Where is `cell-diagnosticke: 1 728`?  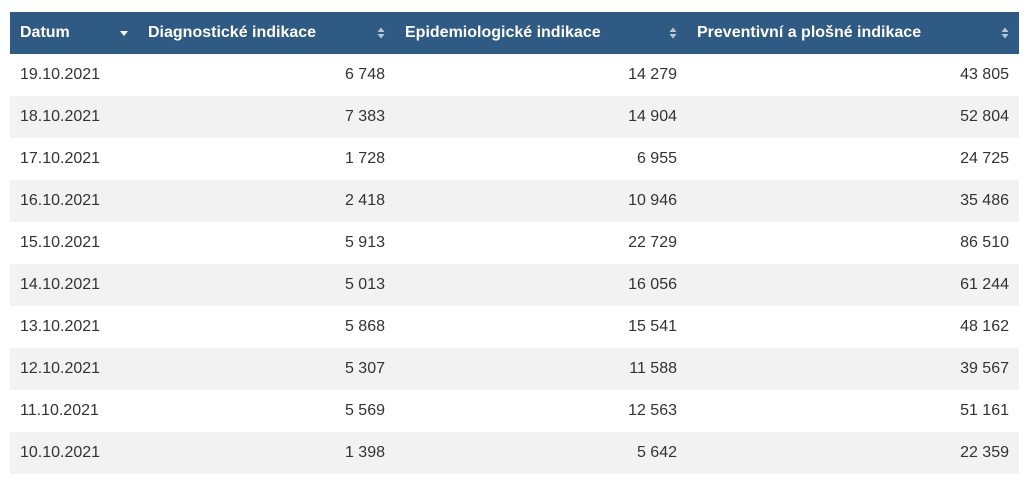 cell-diagnosticke: 1 728 is located at coordinates (364, 158).